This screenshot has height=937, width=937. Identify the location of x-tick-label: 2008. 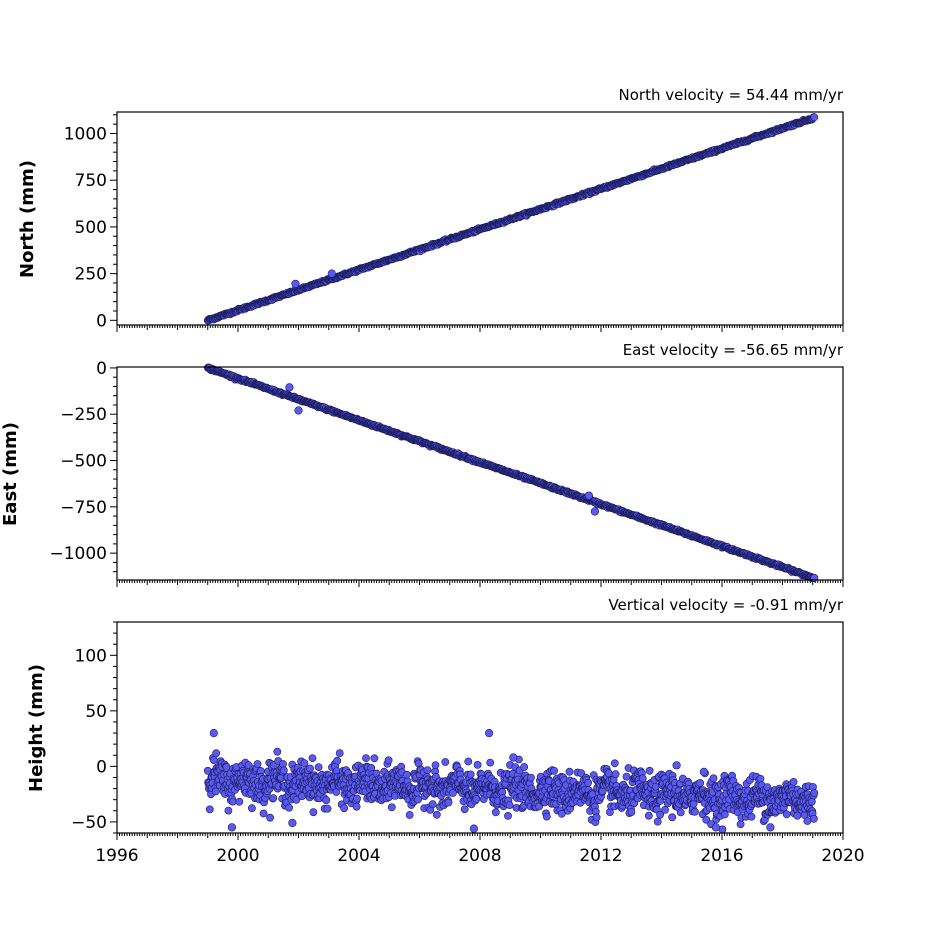
(479, 856).